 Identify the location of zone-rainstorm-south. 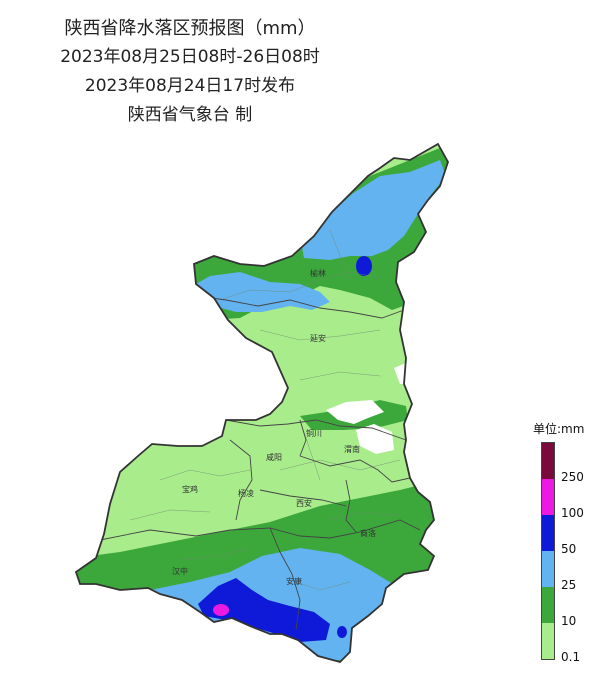
(264, 610).